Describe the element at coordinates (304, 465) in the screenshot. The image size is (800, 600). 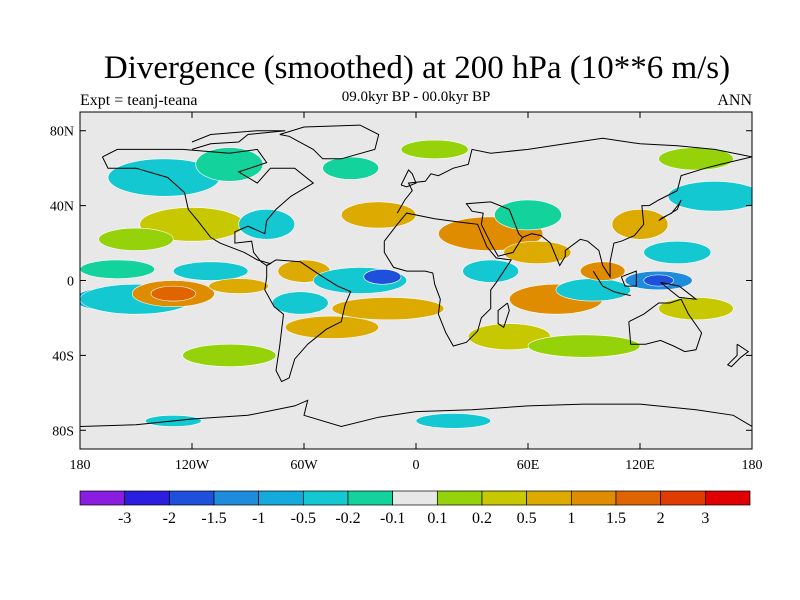
I see `x-tick-label-2: 60W` at that location.